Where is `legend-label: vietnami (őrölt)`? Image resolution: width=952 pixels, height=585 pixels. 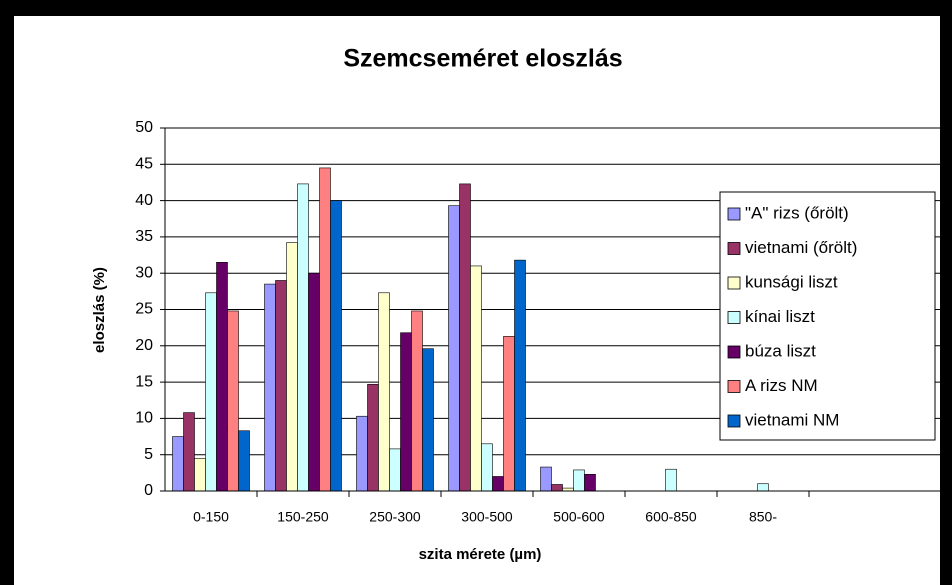
legend-label: vietnami (őrölt) is located at coordinates (801, 247).